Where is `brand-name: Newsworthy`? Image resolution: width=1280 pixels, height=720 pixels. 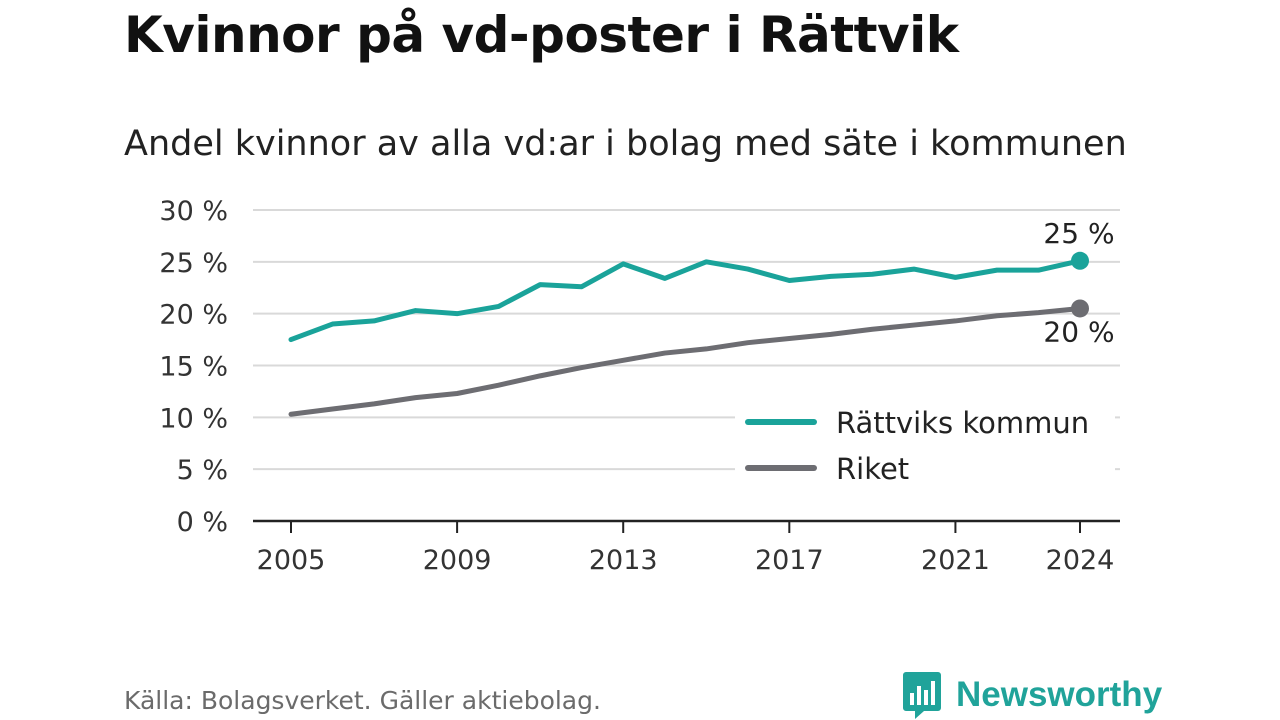
brand-name: Newsworthy is located at coordinates (1059, 694).